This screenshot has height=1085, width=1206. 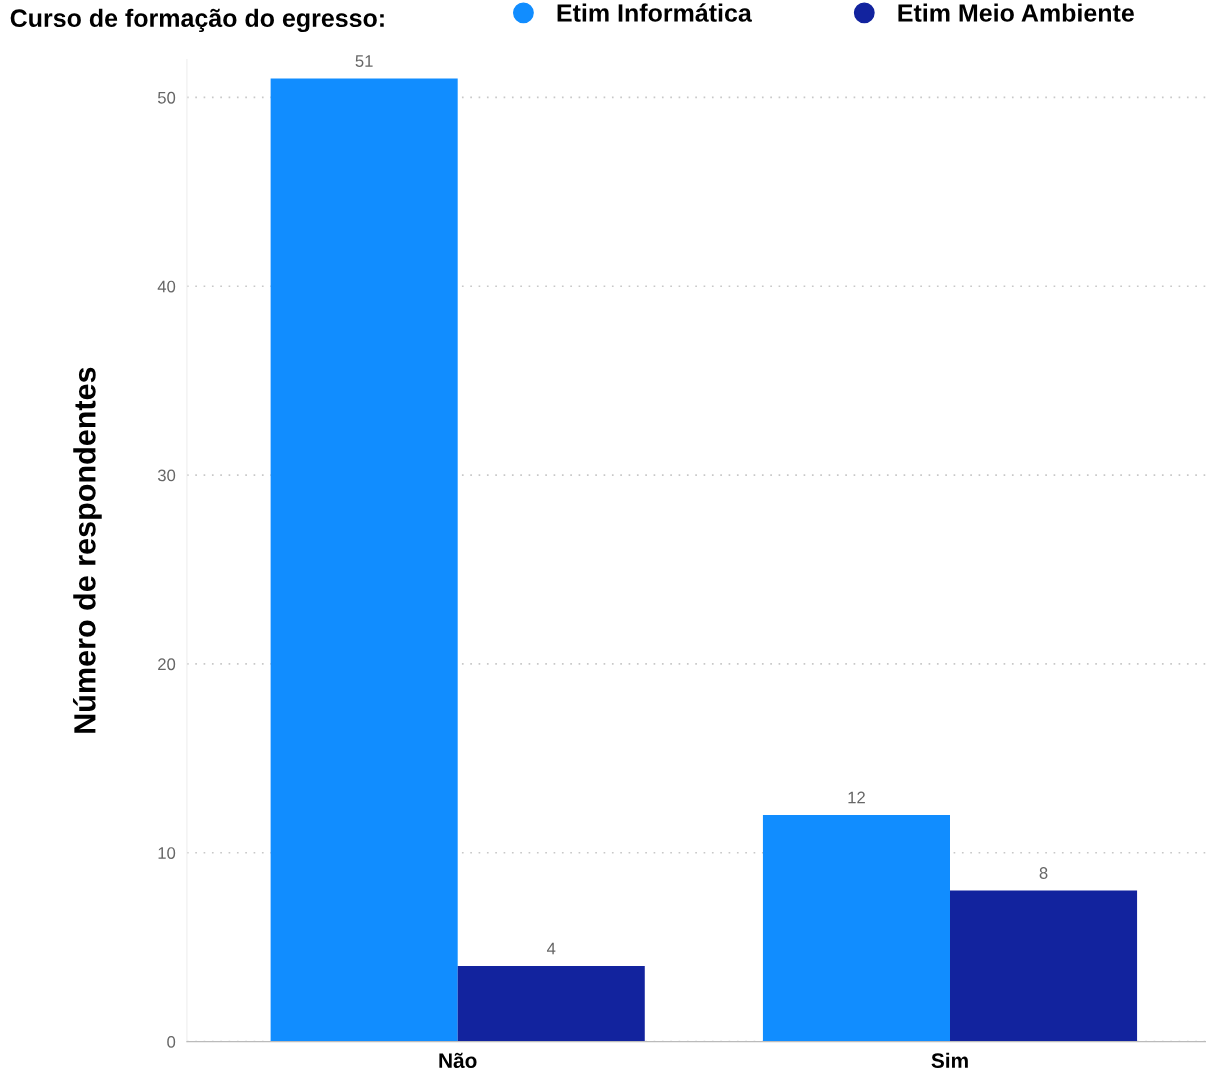 I want to click on y-tick-label: 40, so click(x=166, y=286).